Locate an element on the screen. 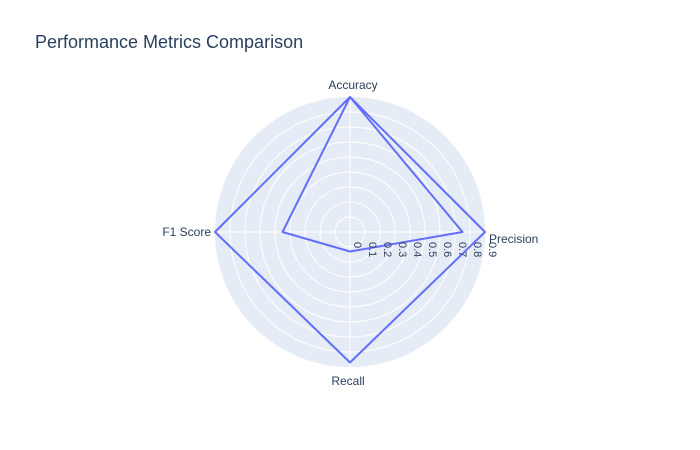  category-label: Recall is located at coordinates (347, 381).